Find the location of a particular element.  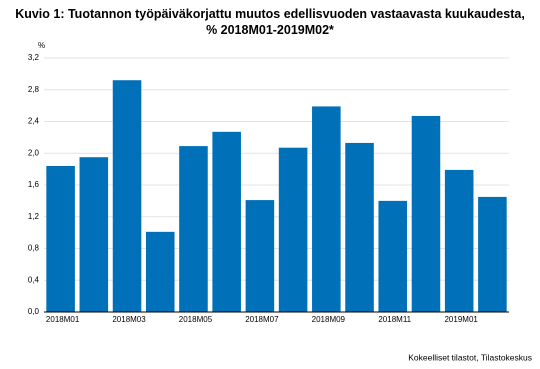

y-tick-label: 0,8 is located at coordinates (34, 248).